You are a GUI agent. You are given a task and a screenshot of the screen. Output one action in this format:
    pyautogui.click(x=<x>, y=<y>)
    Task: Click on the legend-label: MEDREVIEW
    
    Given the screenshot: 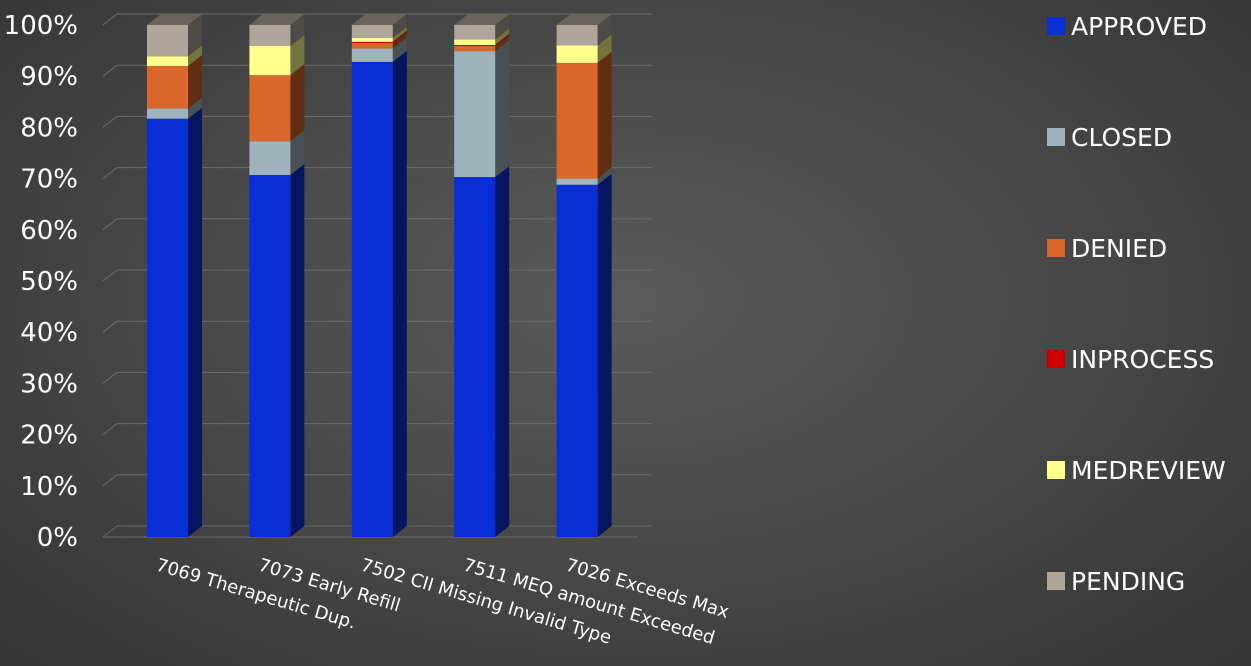 What is the action you would take?
    pyautogui.click(x=1148, y=470)
    